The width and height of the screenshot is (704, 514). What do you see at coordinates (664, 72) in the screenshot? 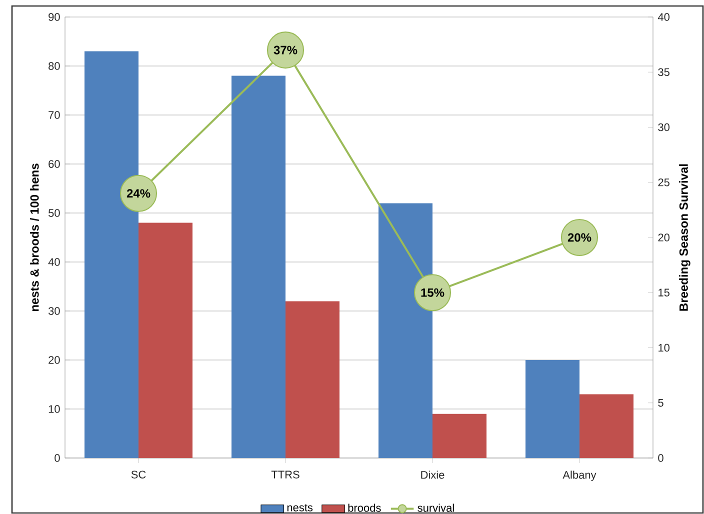
I see `y2-tick-label: 35` at bounding box center [664, 72].